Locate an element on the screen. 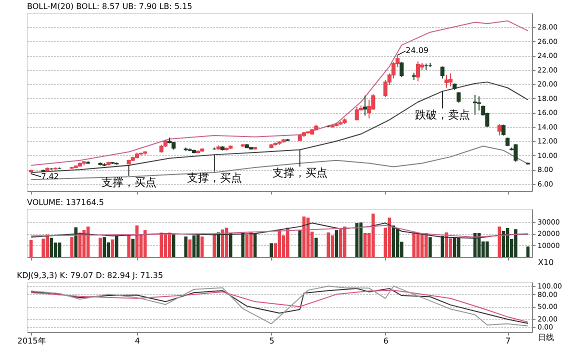 The image size is (569, 346). text: 日线 is located at coordinates (546, 337).